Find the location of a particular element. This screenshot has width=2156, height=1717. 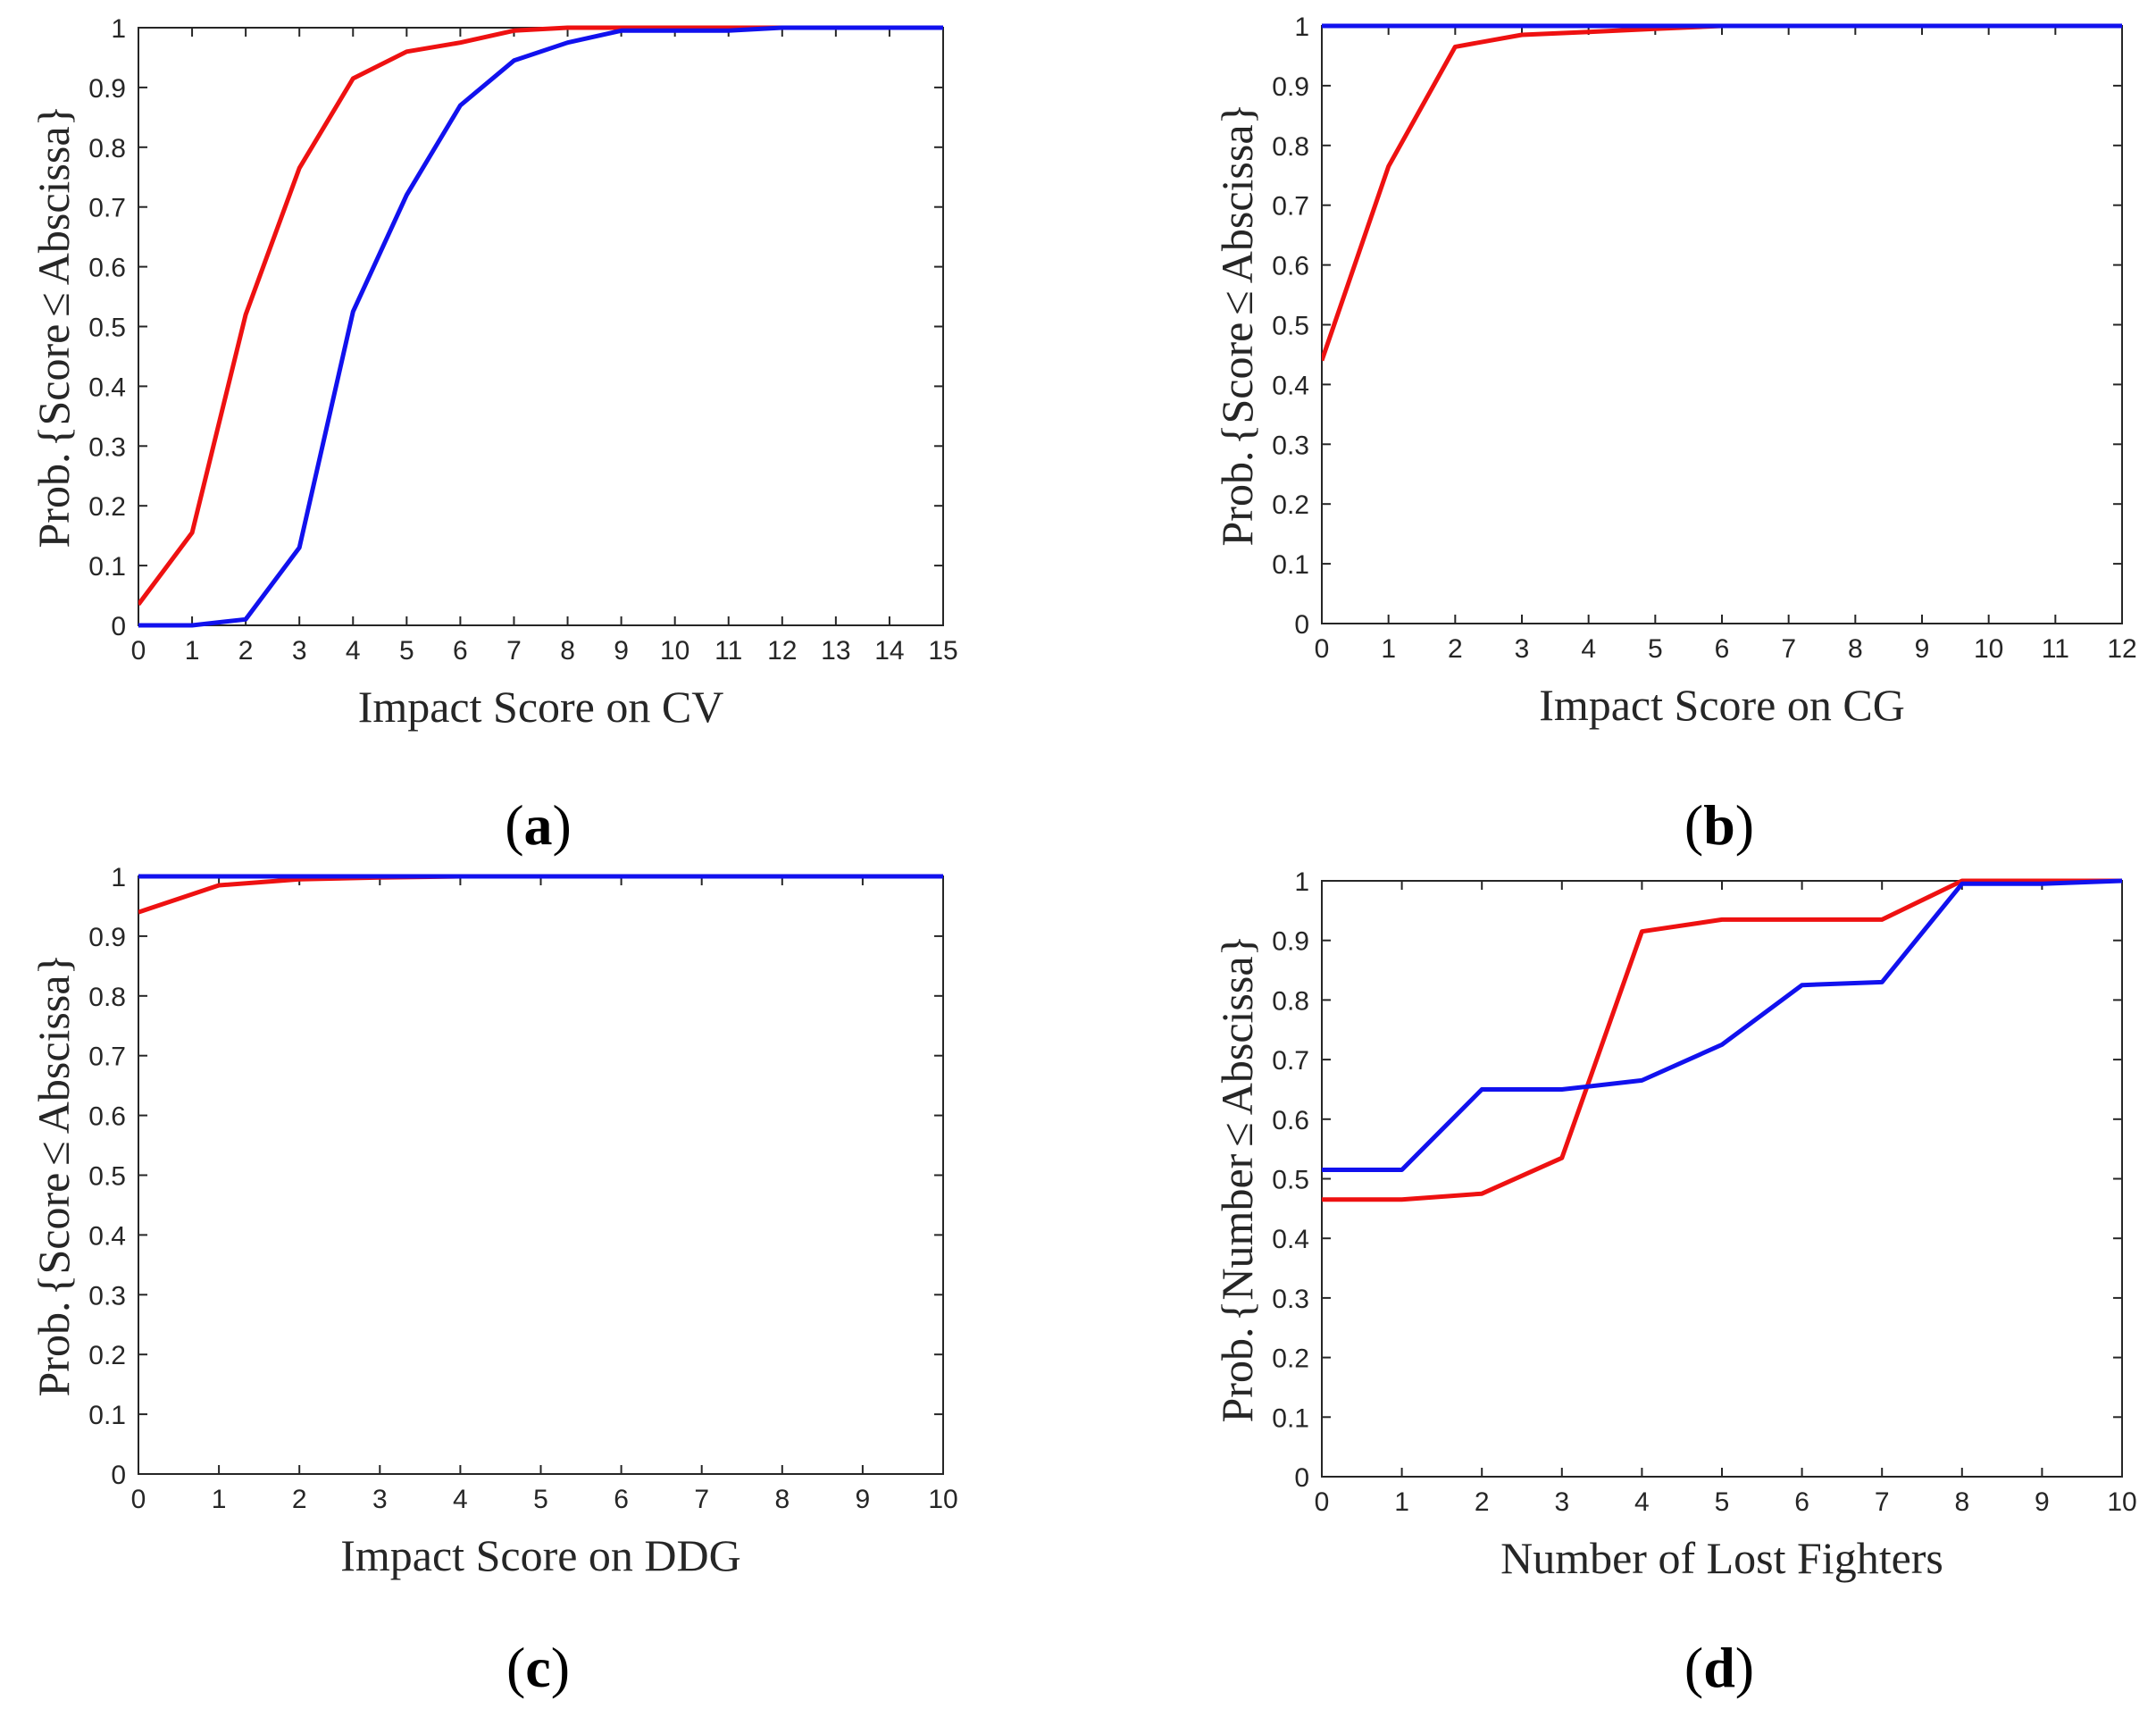

y-tick-label: 0.2 is located at coordinates (1290, 505).